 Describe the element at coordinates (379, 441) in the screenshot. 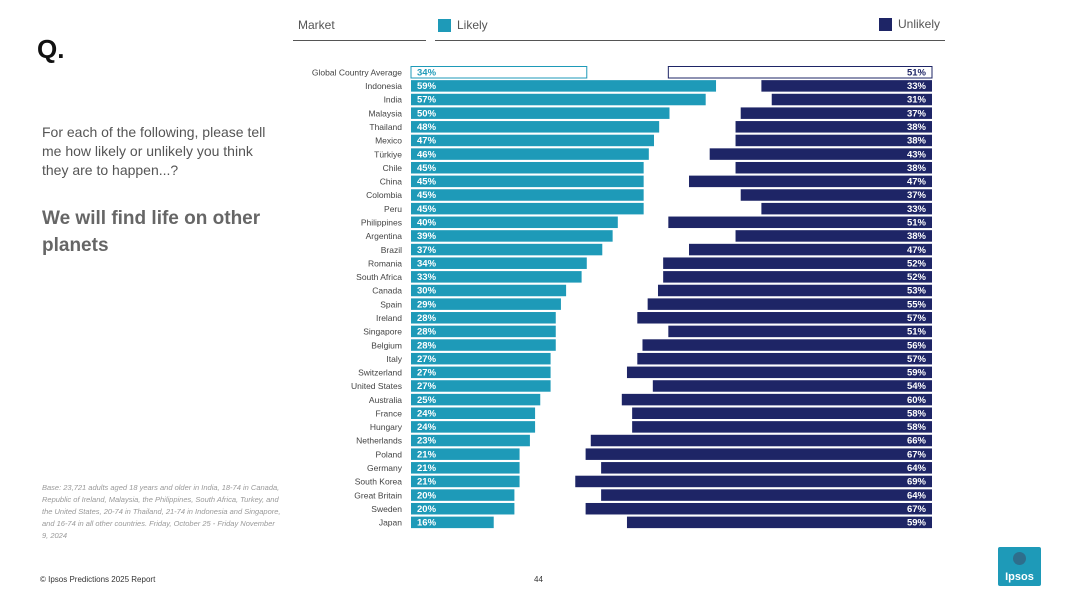

I see `category-label: Netherlands` at that location.